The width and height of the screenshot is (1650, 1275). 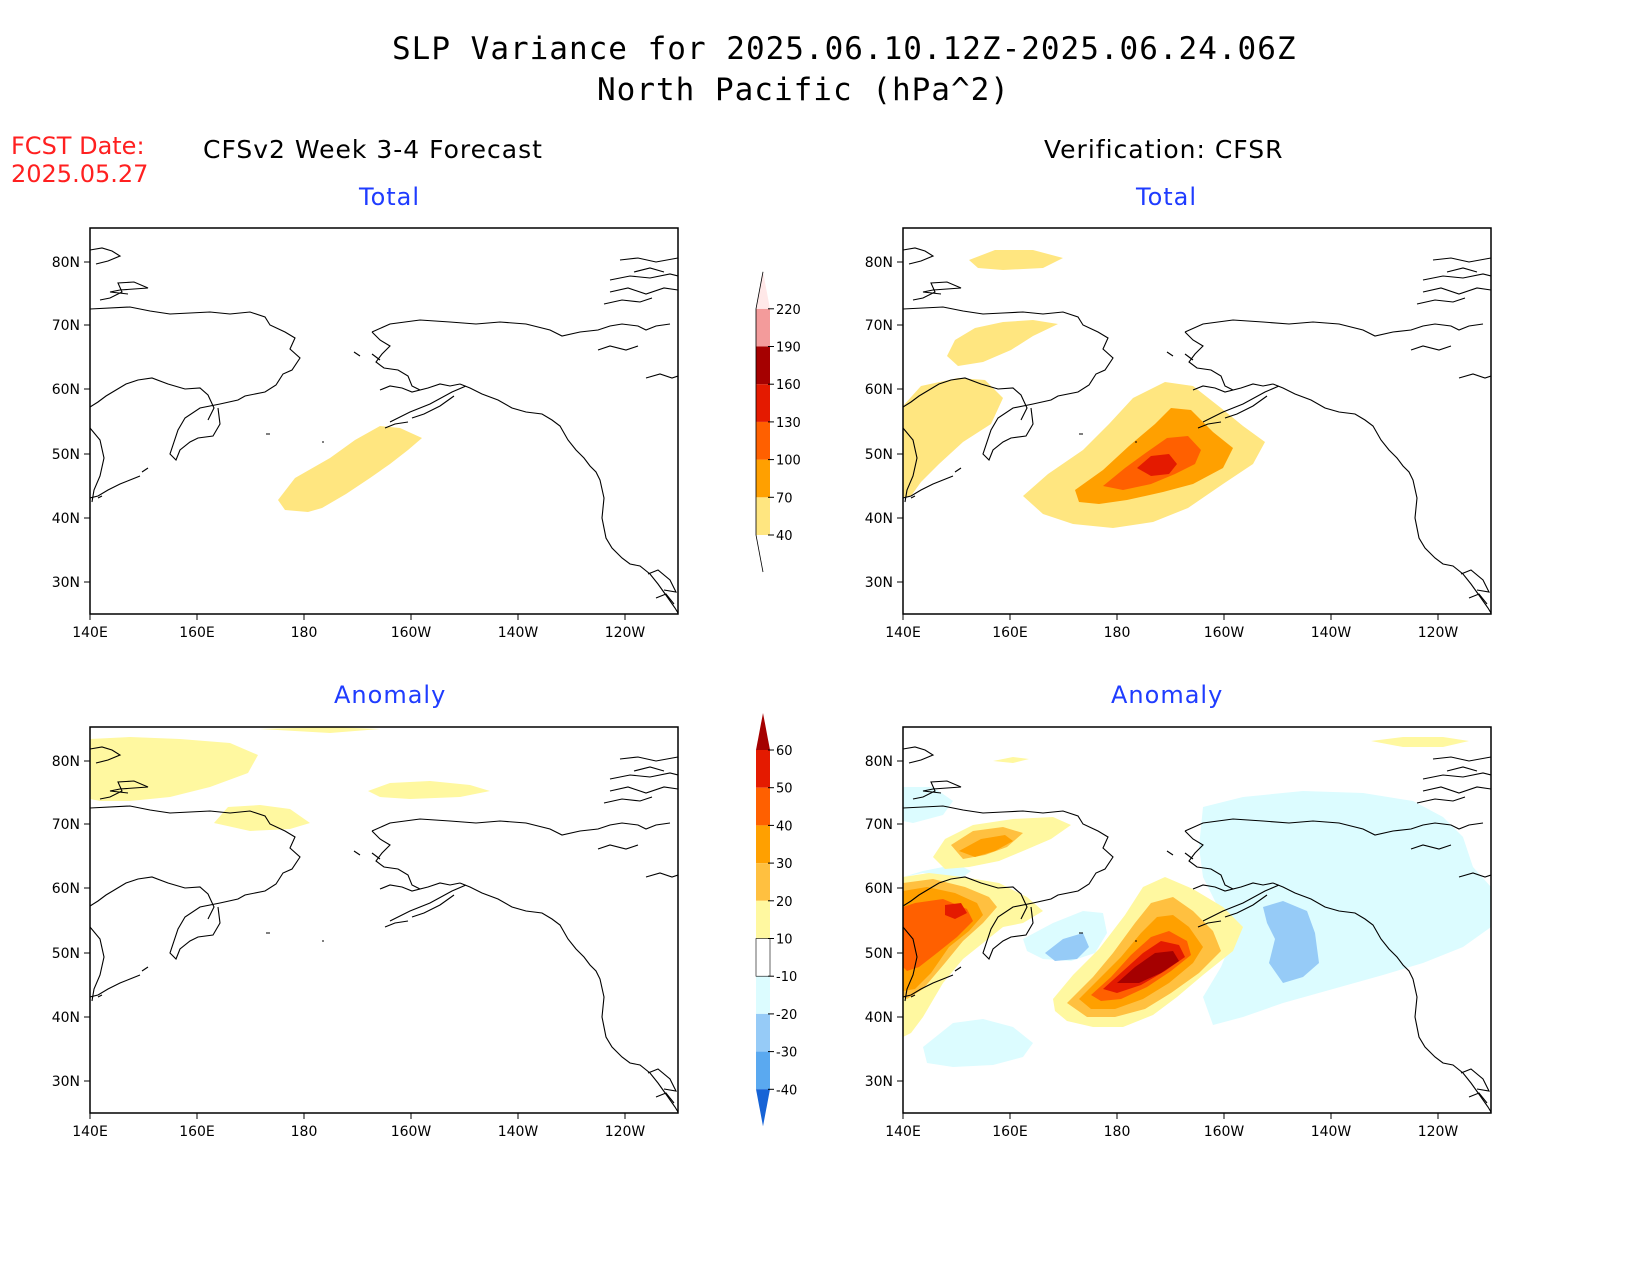 I want to click on colorbar-total: 40 70 100 130 160 190 220, so click(x=778, y=422).